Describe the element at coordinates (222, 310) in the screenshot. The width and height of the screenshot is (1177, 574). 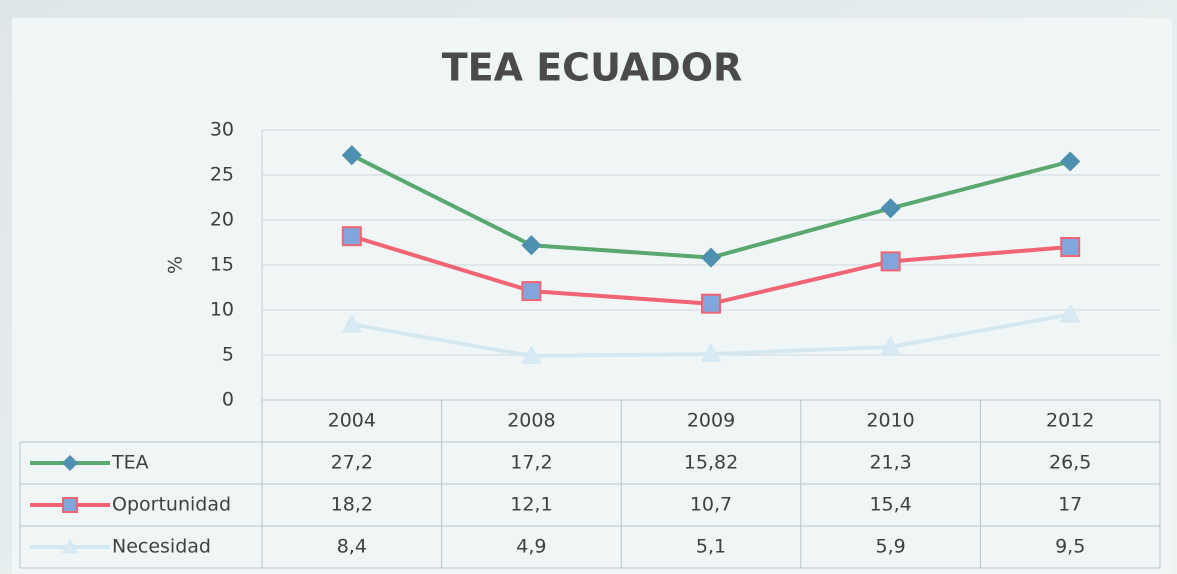
I see `y-tick-label: 10` at that location.